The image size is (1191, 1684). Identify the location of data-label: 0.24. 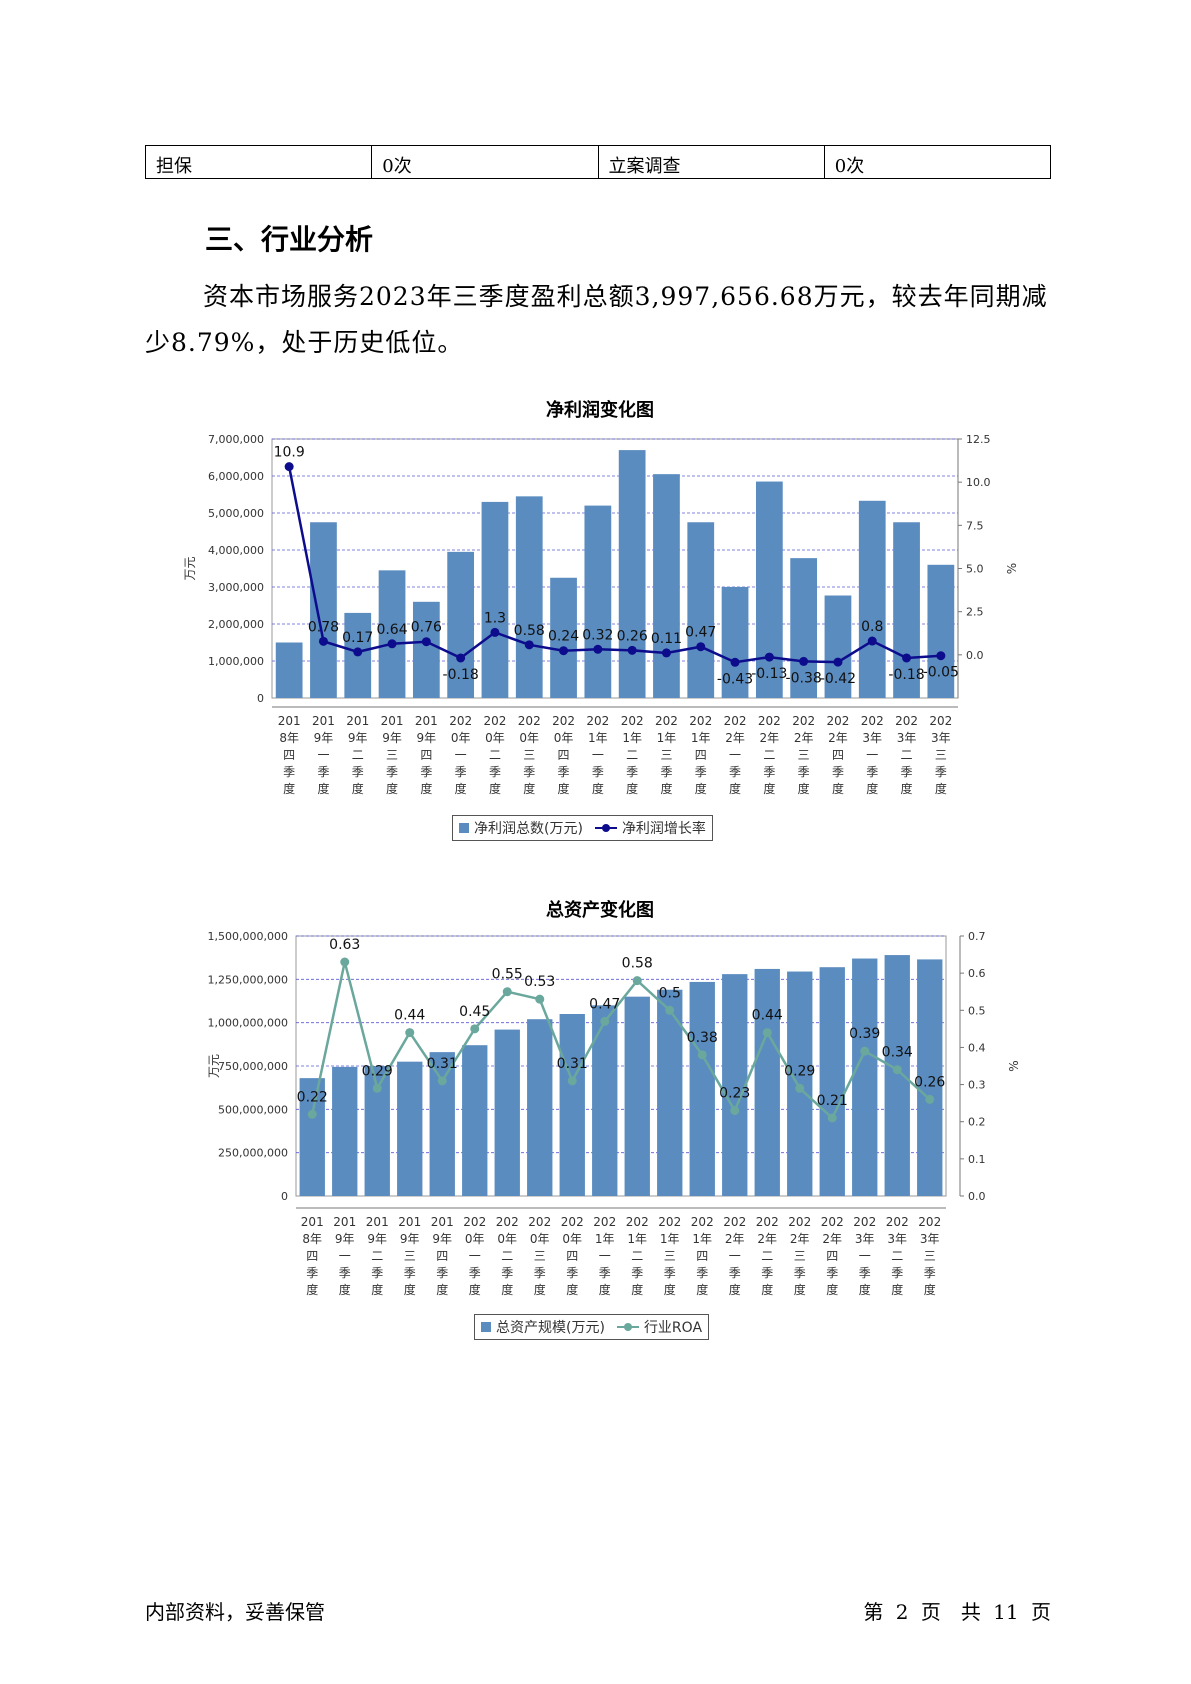
(563, 637).